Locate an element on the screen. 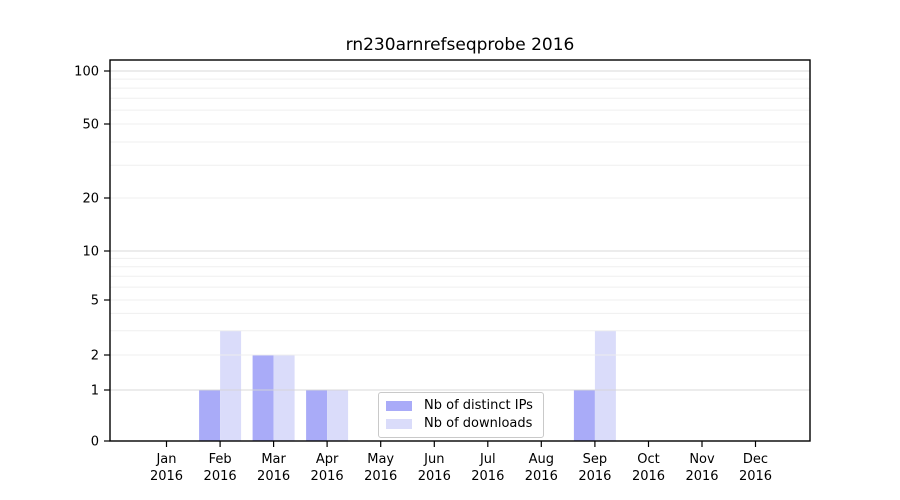 This screenshot has width=900, height=500. y-tick-label: 20 is located at coordinates (90, 199).